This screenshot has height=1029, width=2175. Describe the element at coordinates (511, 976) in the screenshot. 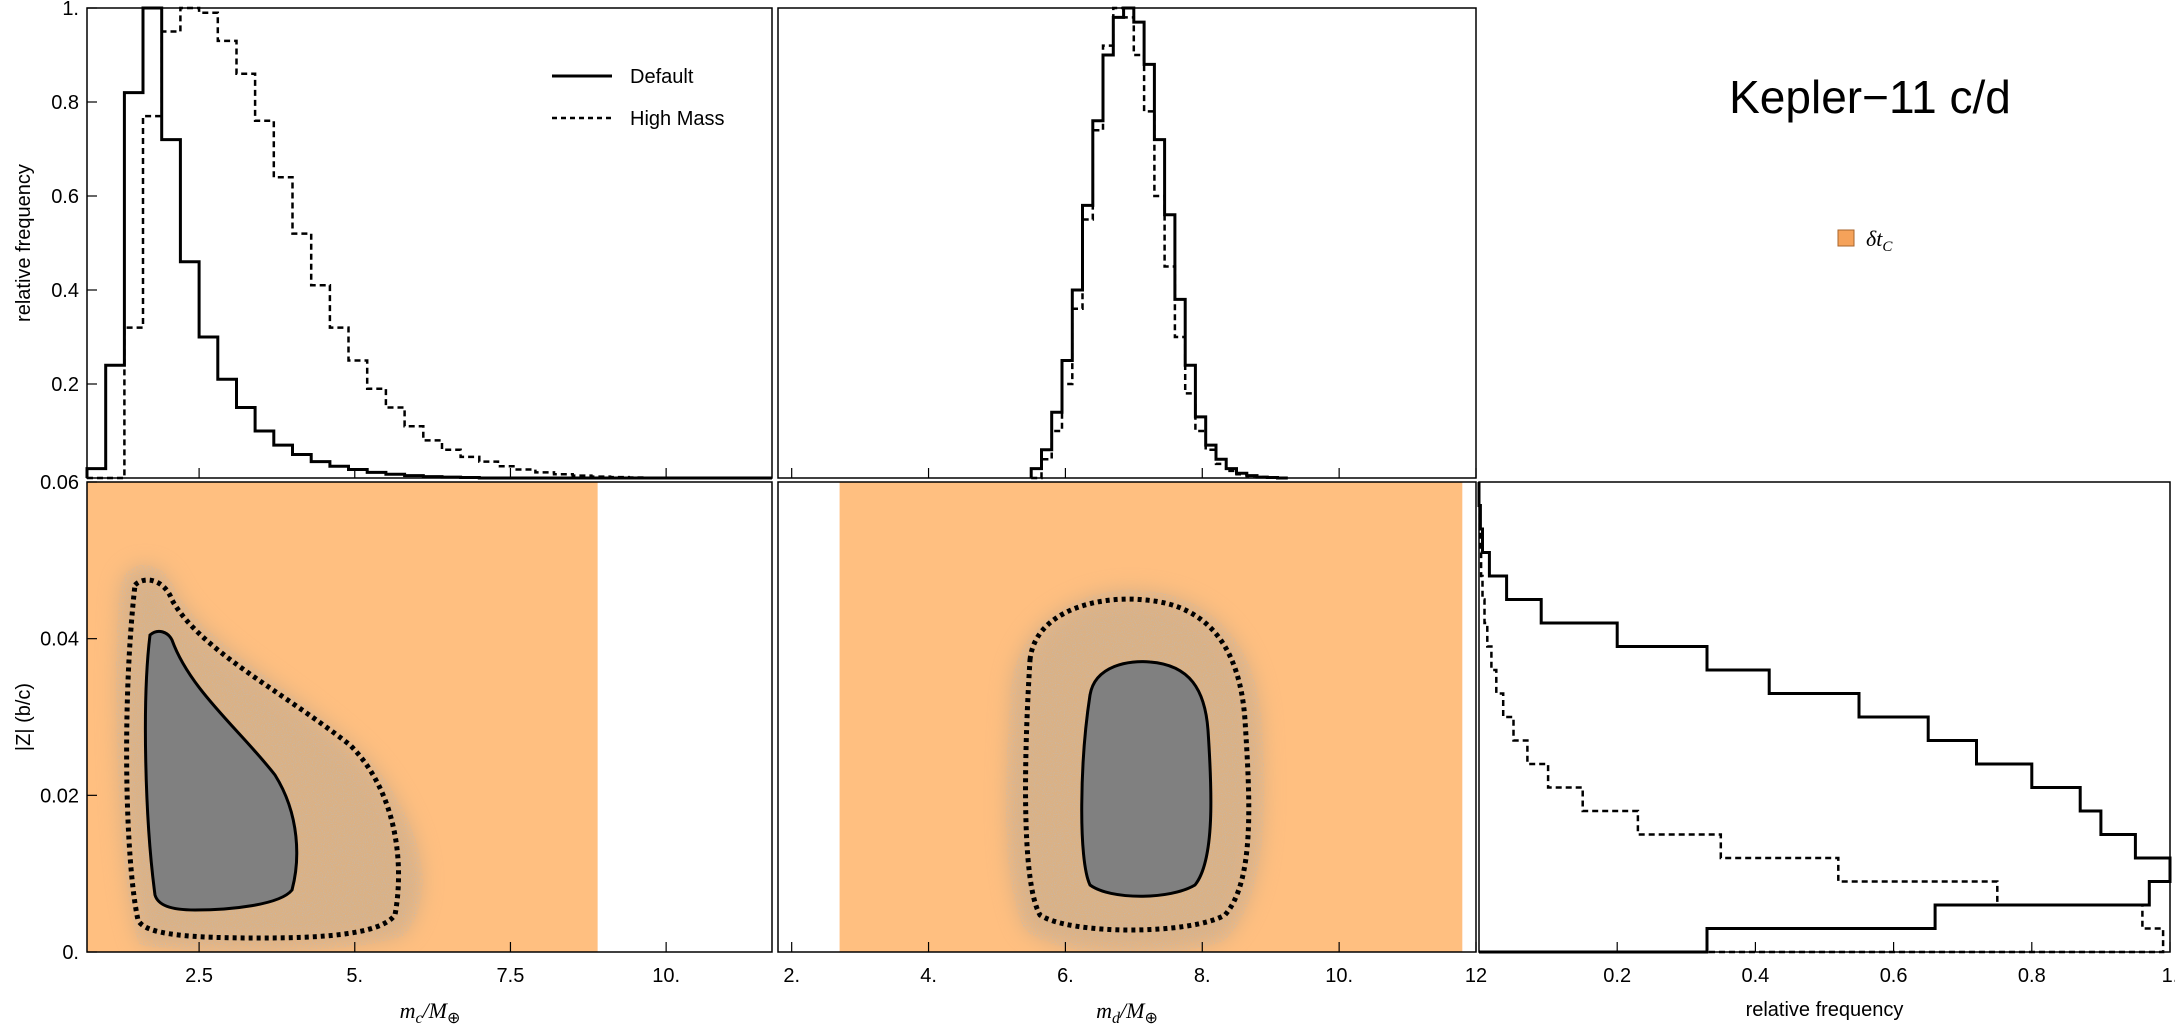

I see `xtick-label: 7.5` at that location.